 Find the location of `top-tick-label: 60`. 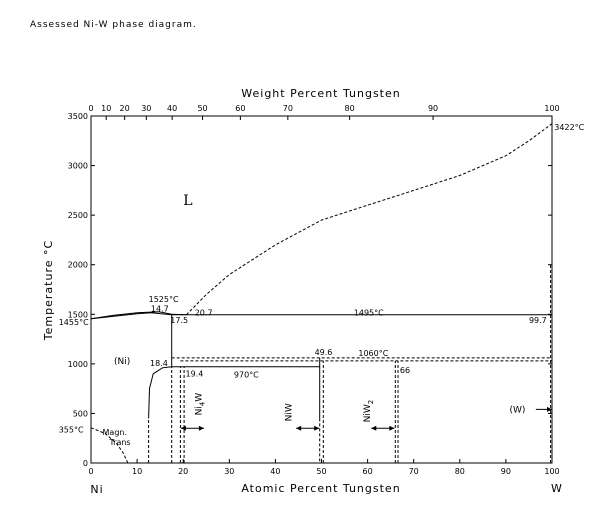

top-tick-label: 60 is located at coordinates (240, 108).